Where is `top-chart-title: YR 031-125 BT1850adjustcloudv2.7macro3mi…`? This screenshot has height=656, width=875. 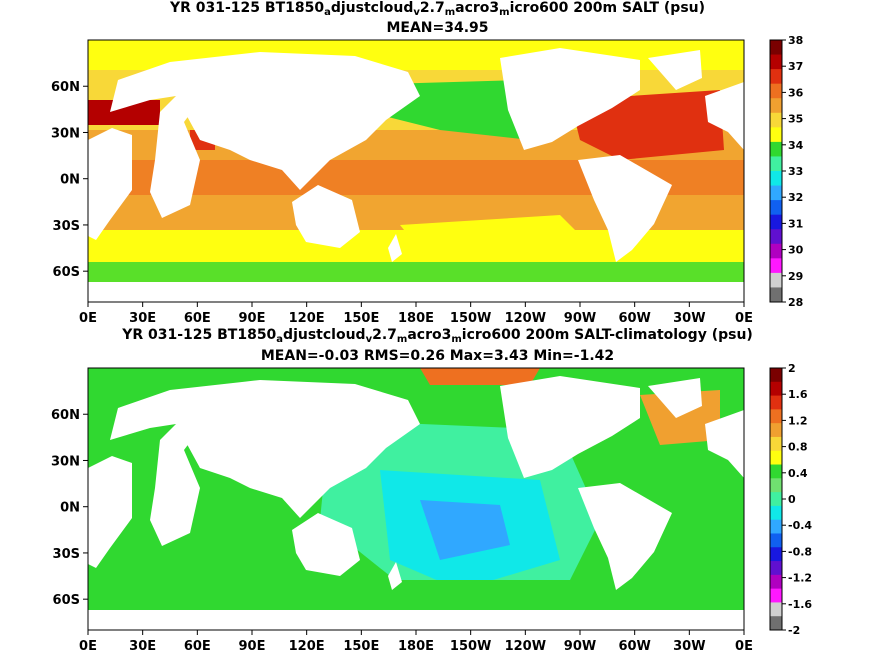
top-chart-title: YR 031-125 BT1850adjustcloudv2.7macro3mi… is located at coordinates (437, 10).